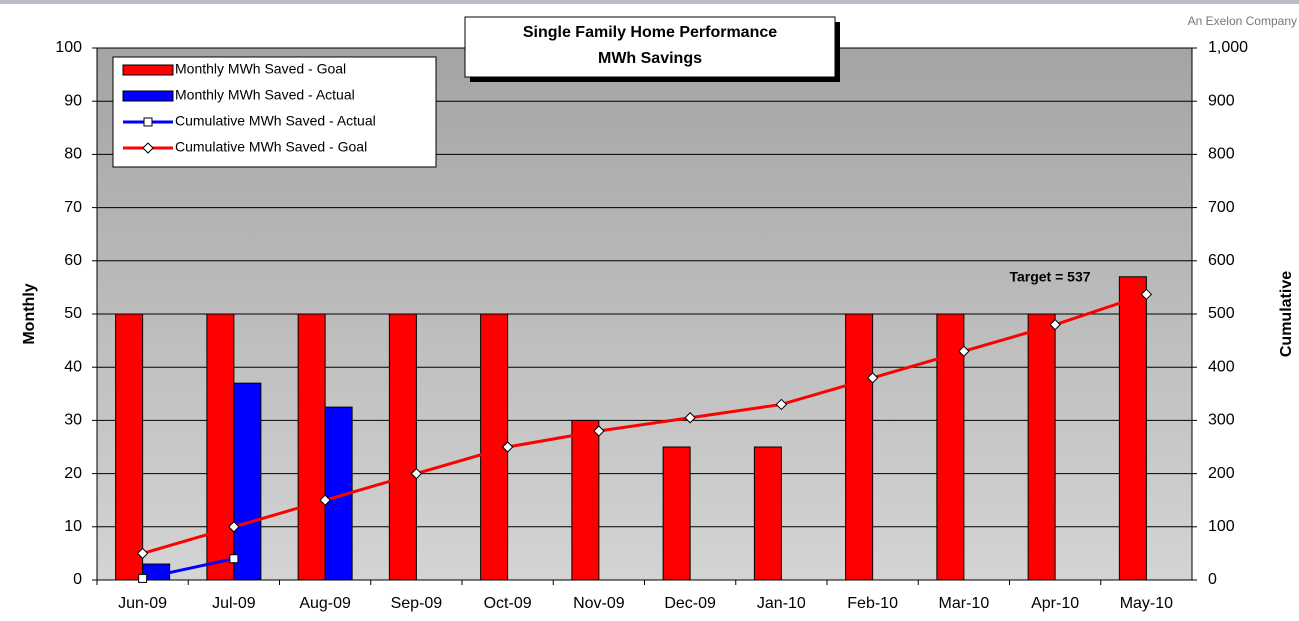 This screenshot has height=621, width=1299. Describe the element at coordinates (1221, 420) in the screenshot. I see `y2-tick-label: 300` at that location.